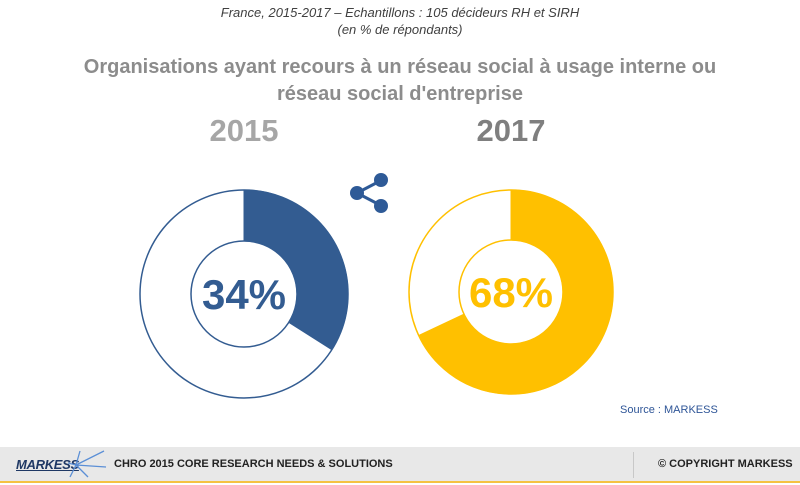  I want to click on donut-value-label-2017: 68%, so click(511, 292).